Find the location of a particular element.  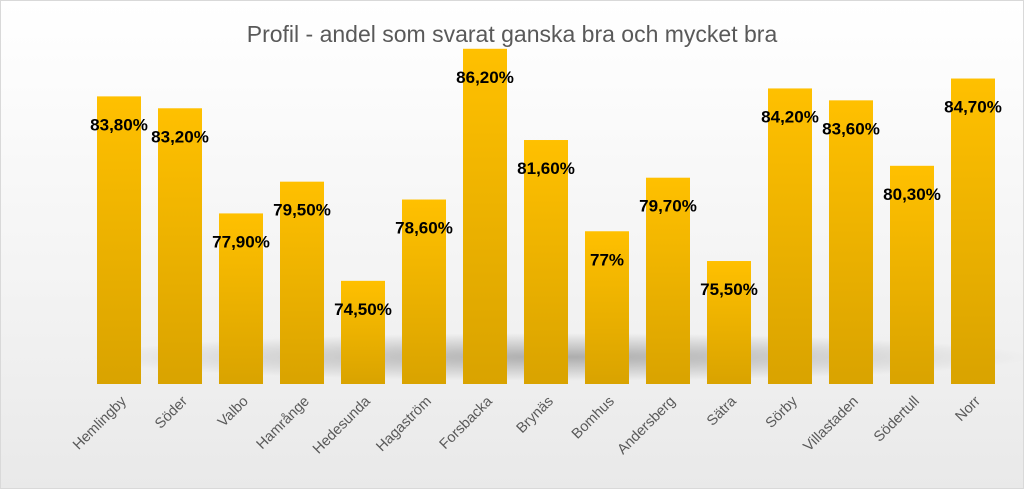

value-label: 83,20% is located at coordinates (180, 136).